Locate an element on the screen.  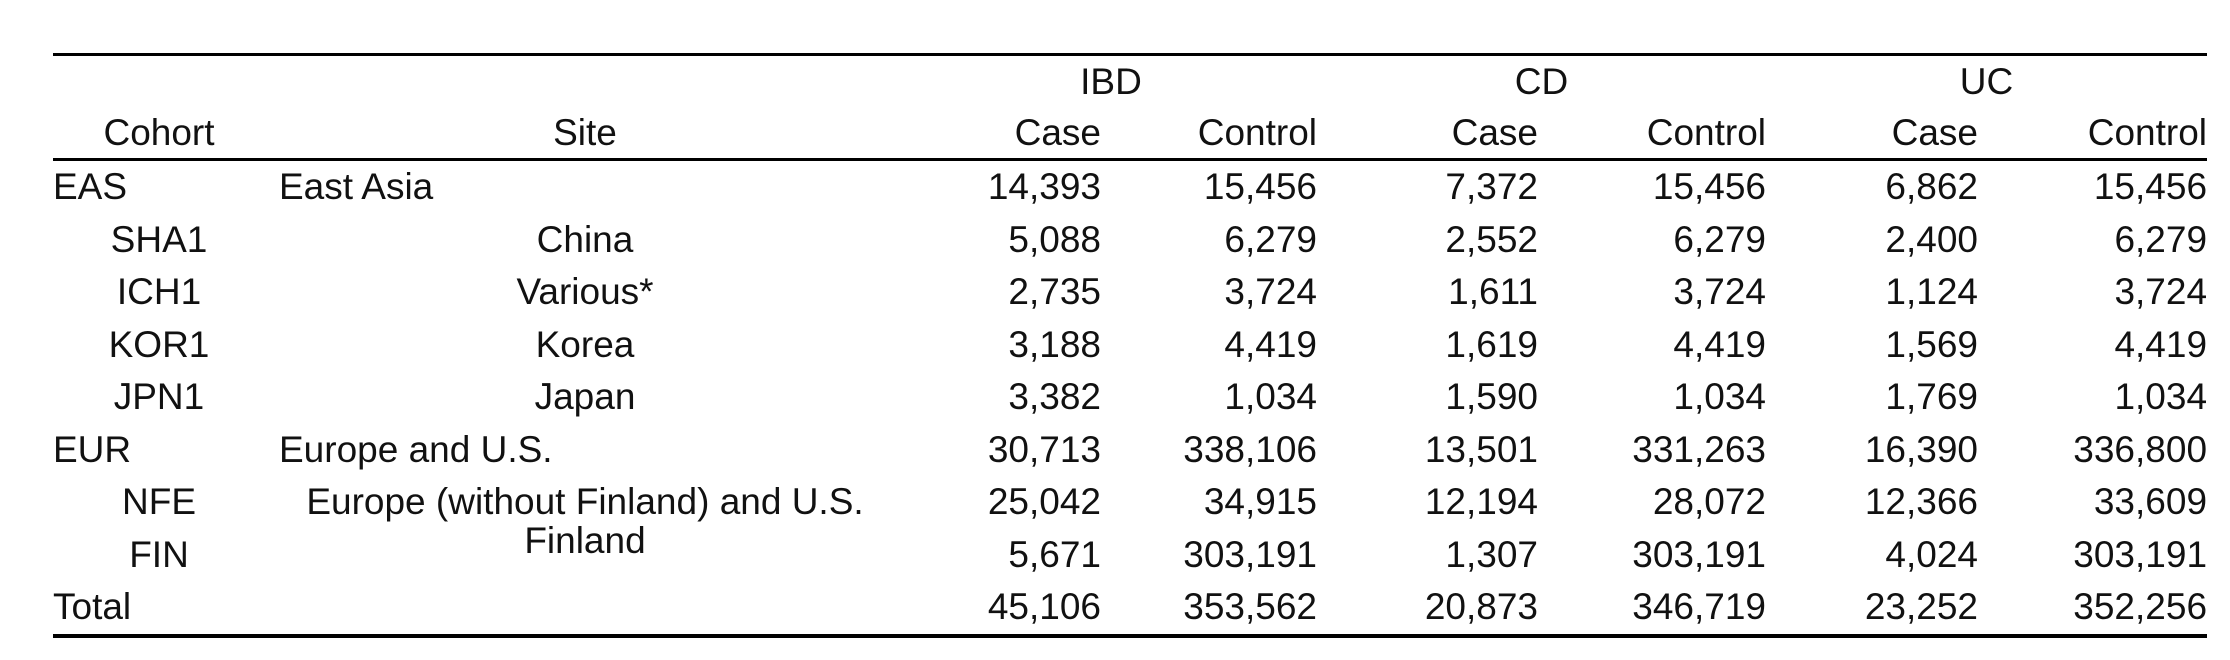
value-cell: 3,188 is located at coordinates (1054, 344).